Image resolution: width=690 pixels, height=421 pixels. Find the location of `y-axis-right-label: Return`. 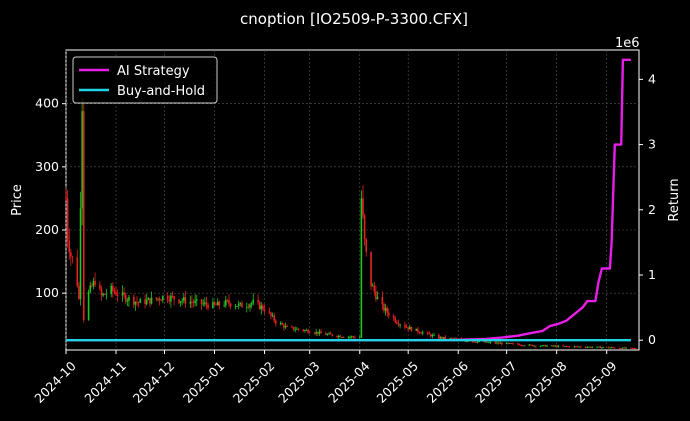

y-axis-right-label: Return is located at coordinates (674, 199).